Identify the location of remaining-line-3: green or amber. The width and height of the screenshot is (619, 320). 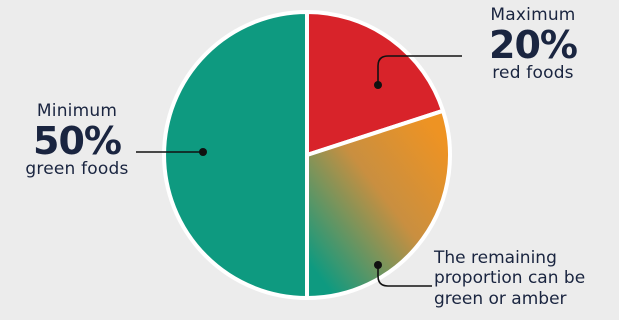
(500, 298).